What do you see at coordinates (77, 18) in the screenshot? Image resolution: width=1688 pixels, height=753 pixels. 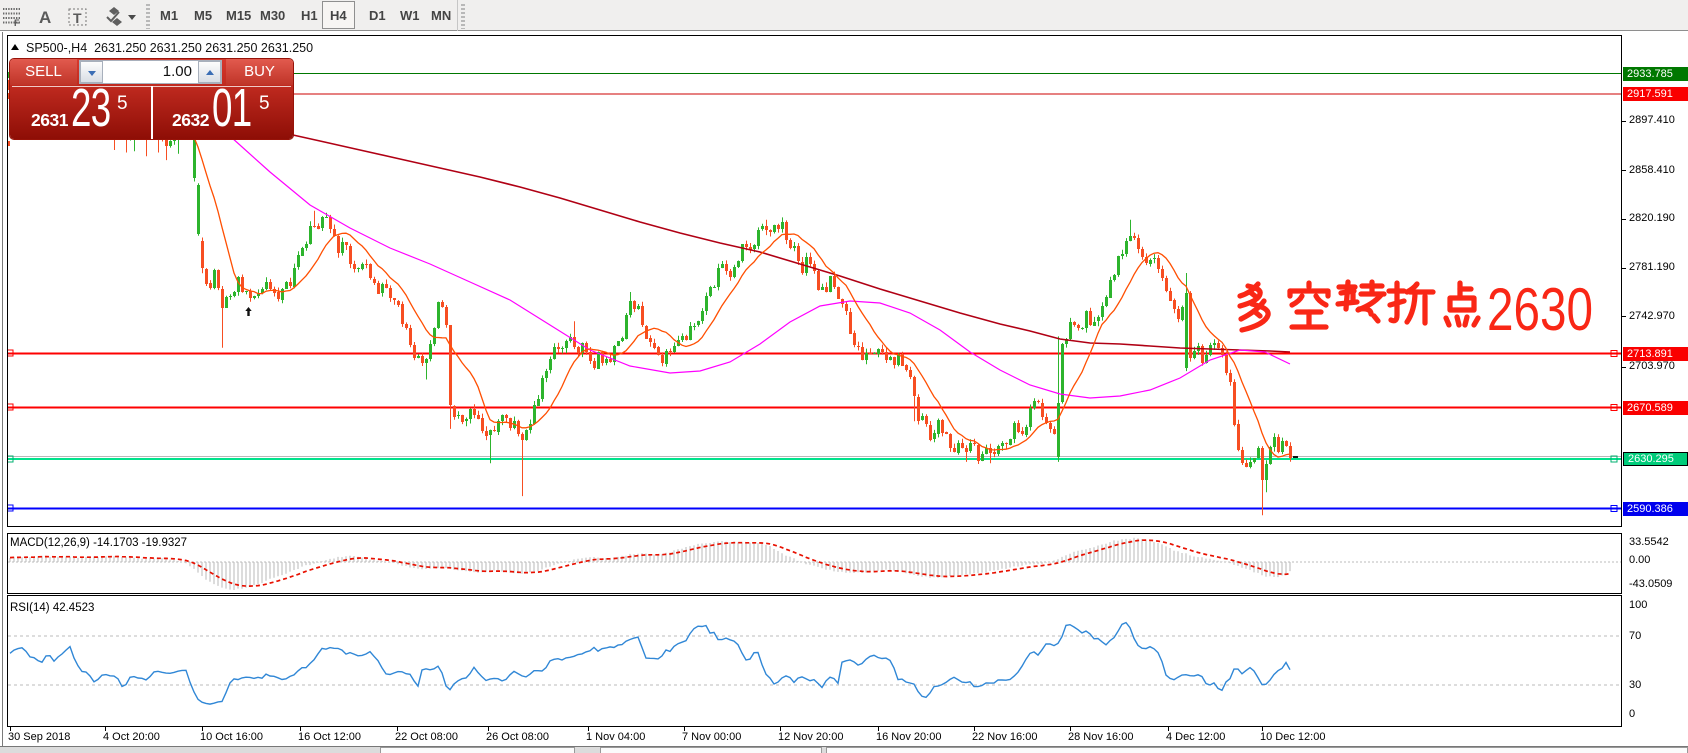 I see `svg-text: T` at bounding box center [77, 18].